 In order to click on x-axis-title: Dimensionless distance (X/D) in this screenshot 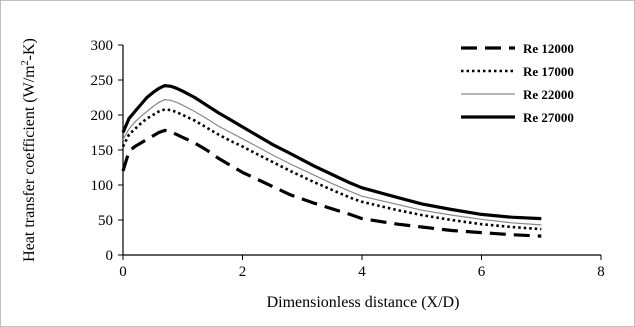, I will do `click(363, 302)`.